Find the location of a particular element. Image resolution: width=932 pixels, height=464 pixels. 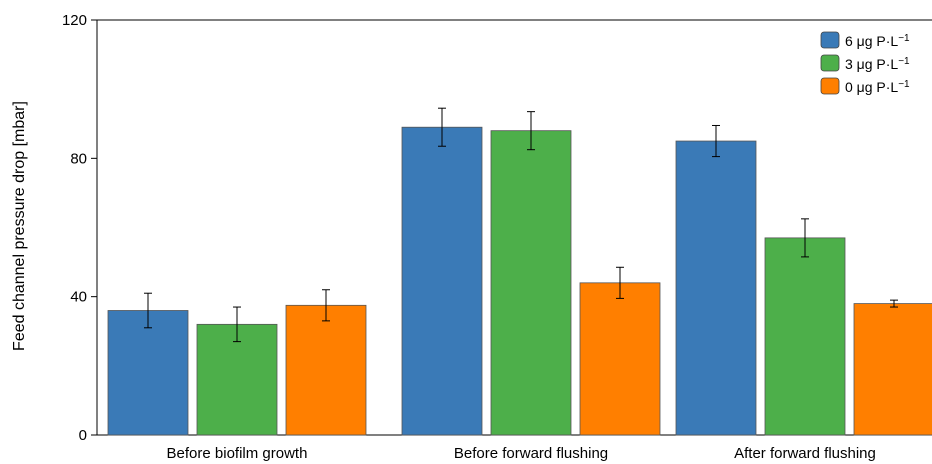

y-axis-title: Feed channel pressure drop [mbar] is located at coordinates (19, 226).